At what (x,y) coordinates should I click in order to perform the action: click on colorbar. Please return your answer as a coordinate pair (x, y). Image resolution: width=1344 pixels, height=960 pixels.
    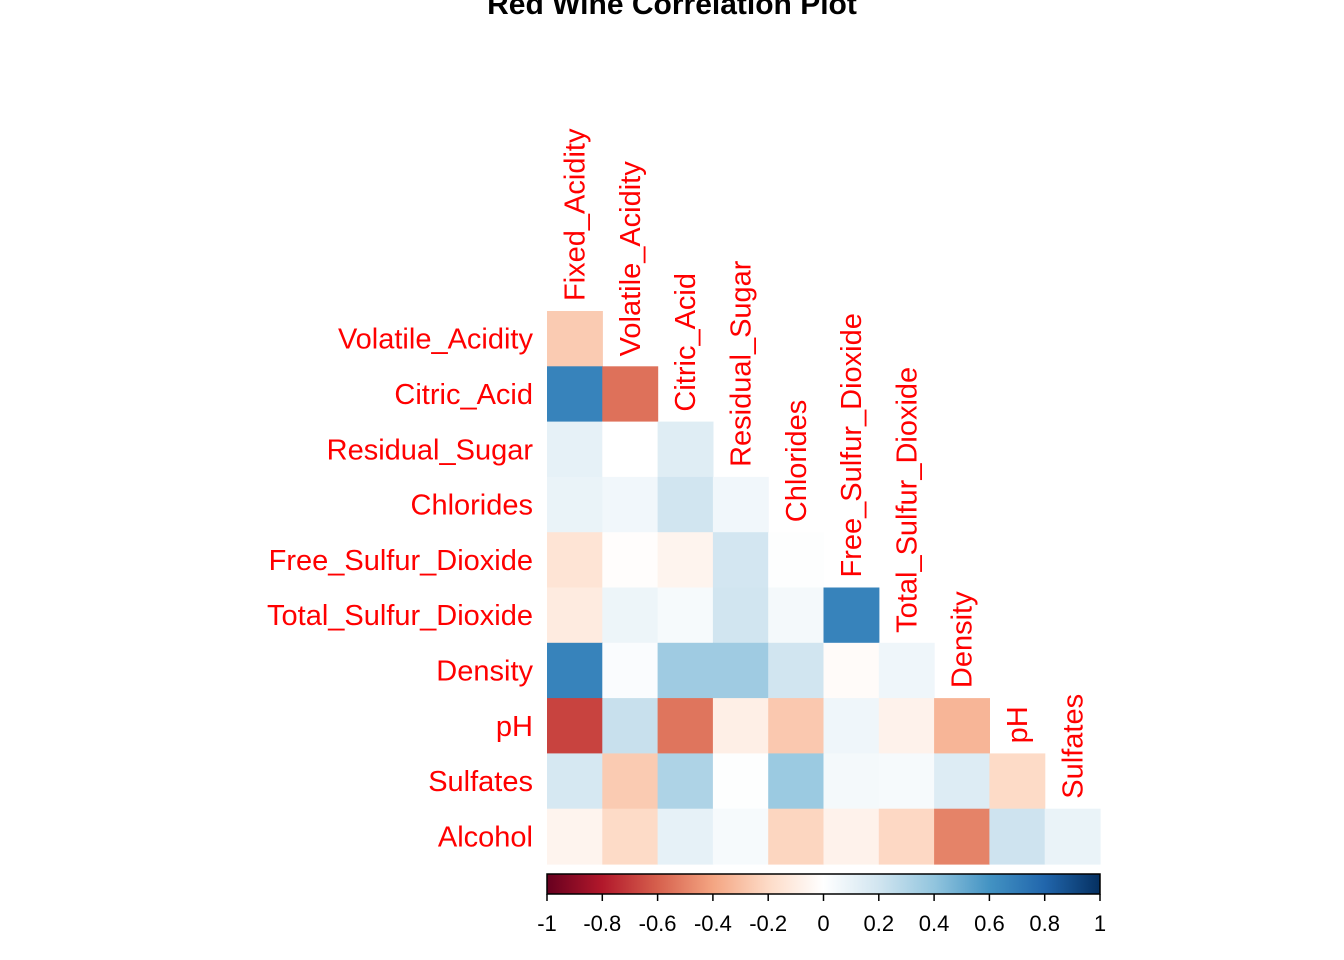
    Looking at the image, I should click on (823, 884).